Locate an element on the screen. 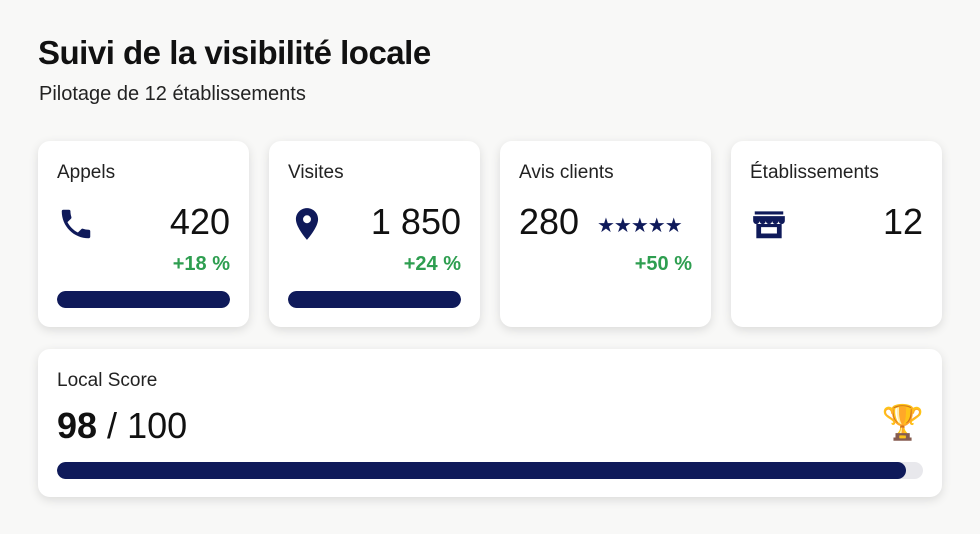  card-avis-clients: Avis clients 280 ★★★★★ +50 % is located at coordinates (605, 234).